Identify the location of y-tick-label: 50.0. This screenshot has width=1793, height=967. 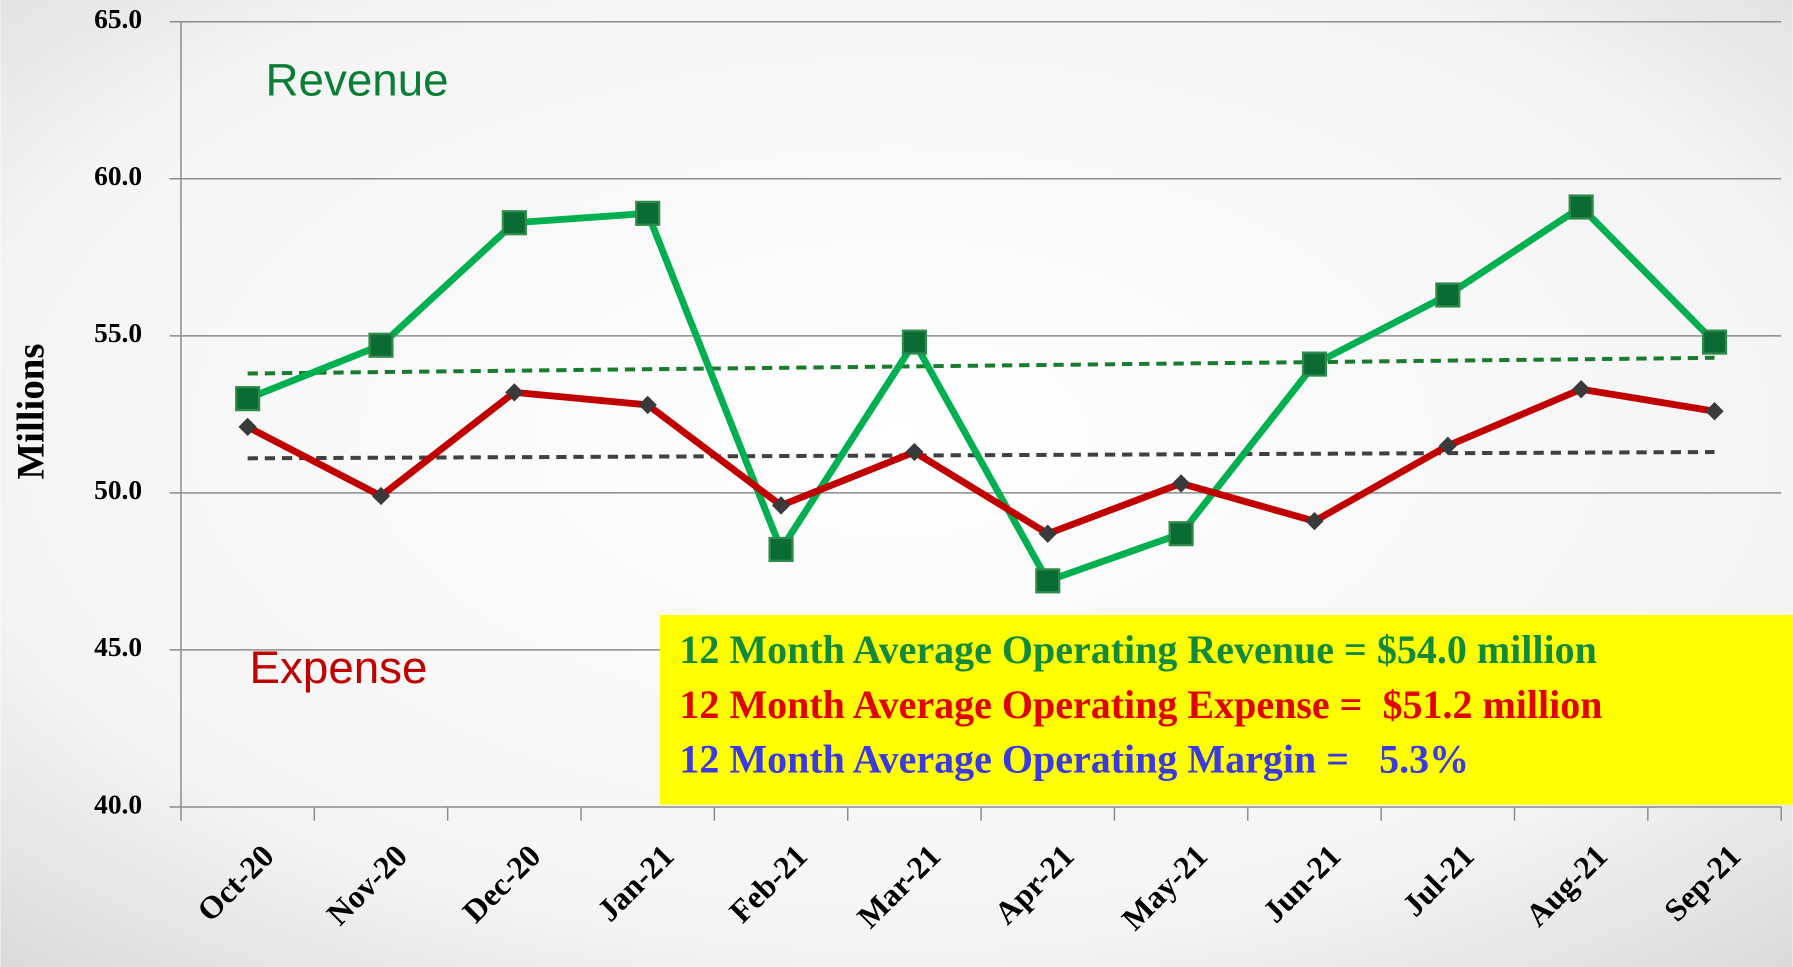
(118, 490).